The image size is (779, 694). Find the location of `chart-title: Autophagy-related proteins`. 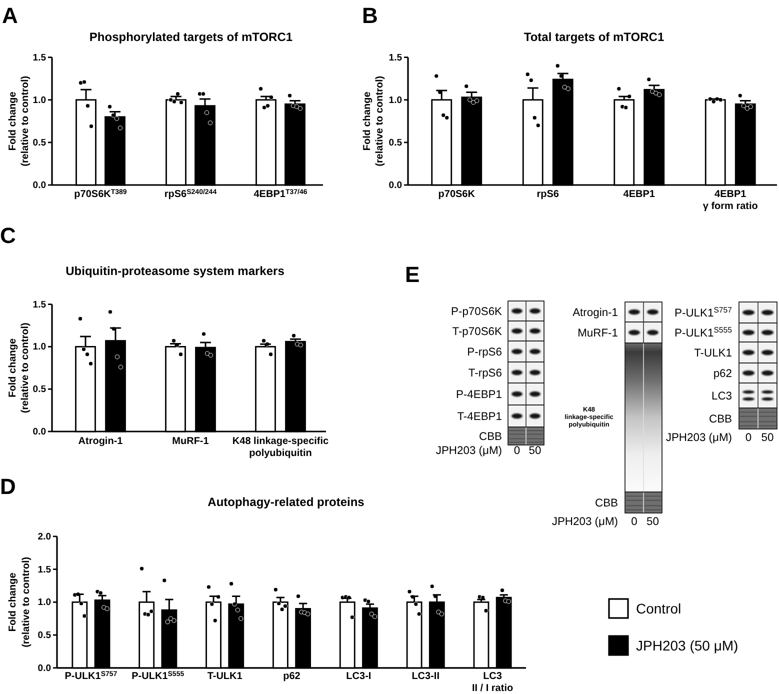

chart-title: Autophagy-related proteins is located at coordinates (286, 502).